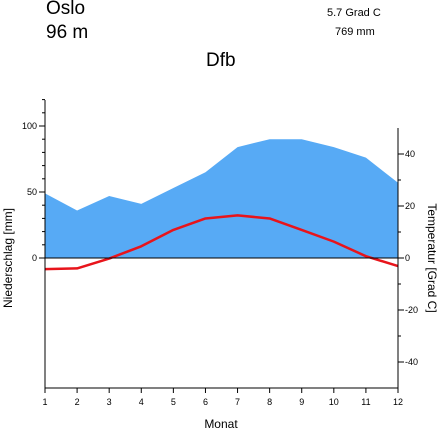  What do you see at coordinates (109, 402) in the screenshot?
I see `x-tick-label: 3` at bounding box center [109, 402].